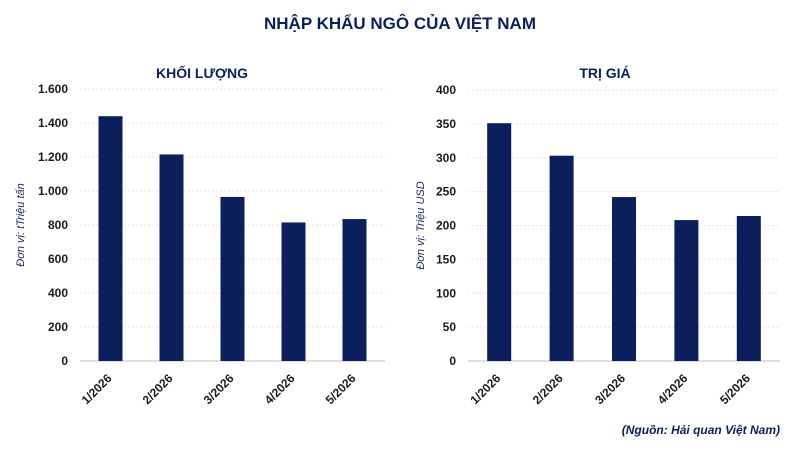 Image resolution: width=800 pixels, height=449 pixels. Describe the element at coordinates (446, 293) in the screenshot. I see `y-tick-label: 100` at that location.